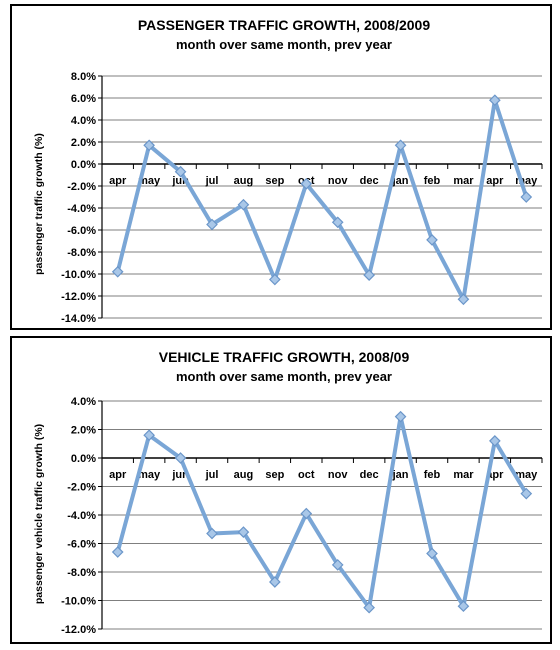 This screenshot has height=650, width=560. I want to click on x-tick-label: oct, so click(306, 475).